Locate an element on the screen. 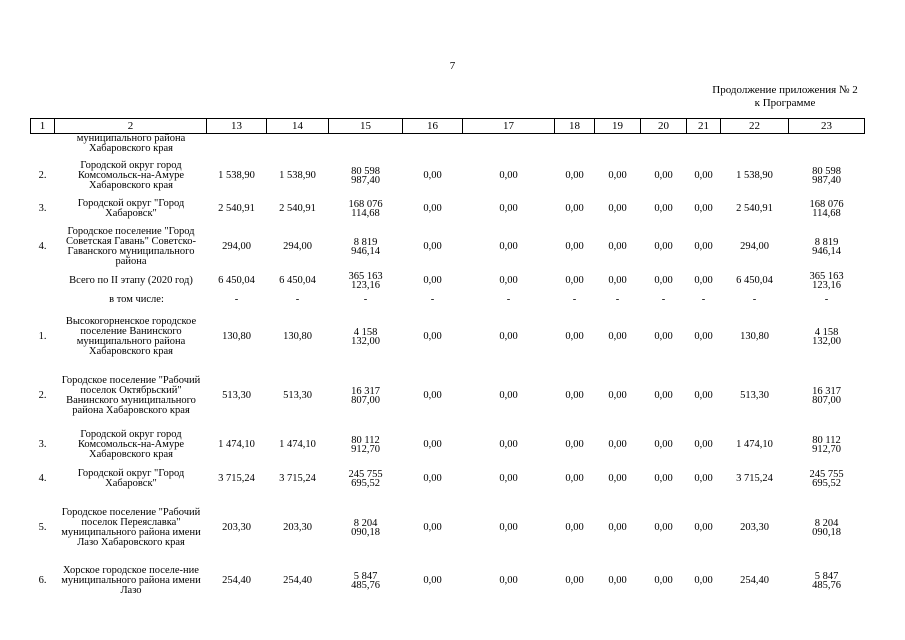  header-row: 1 2 13 14 15 16 17 18 19 20 21 22 23 is located at coordinates (447, 126).